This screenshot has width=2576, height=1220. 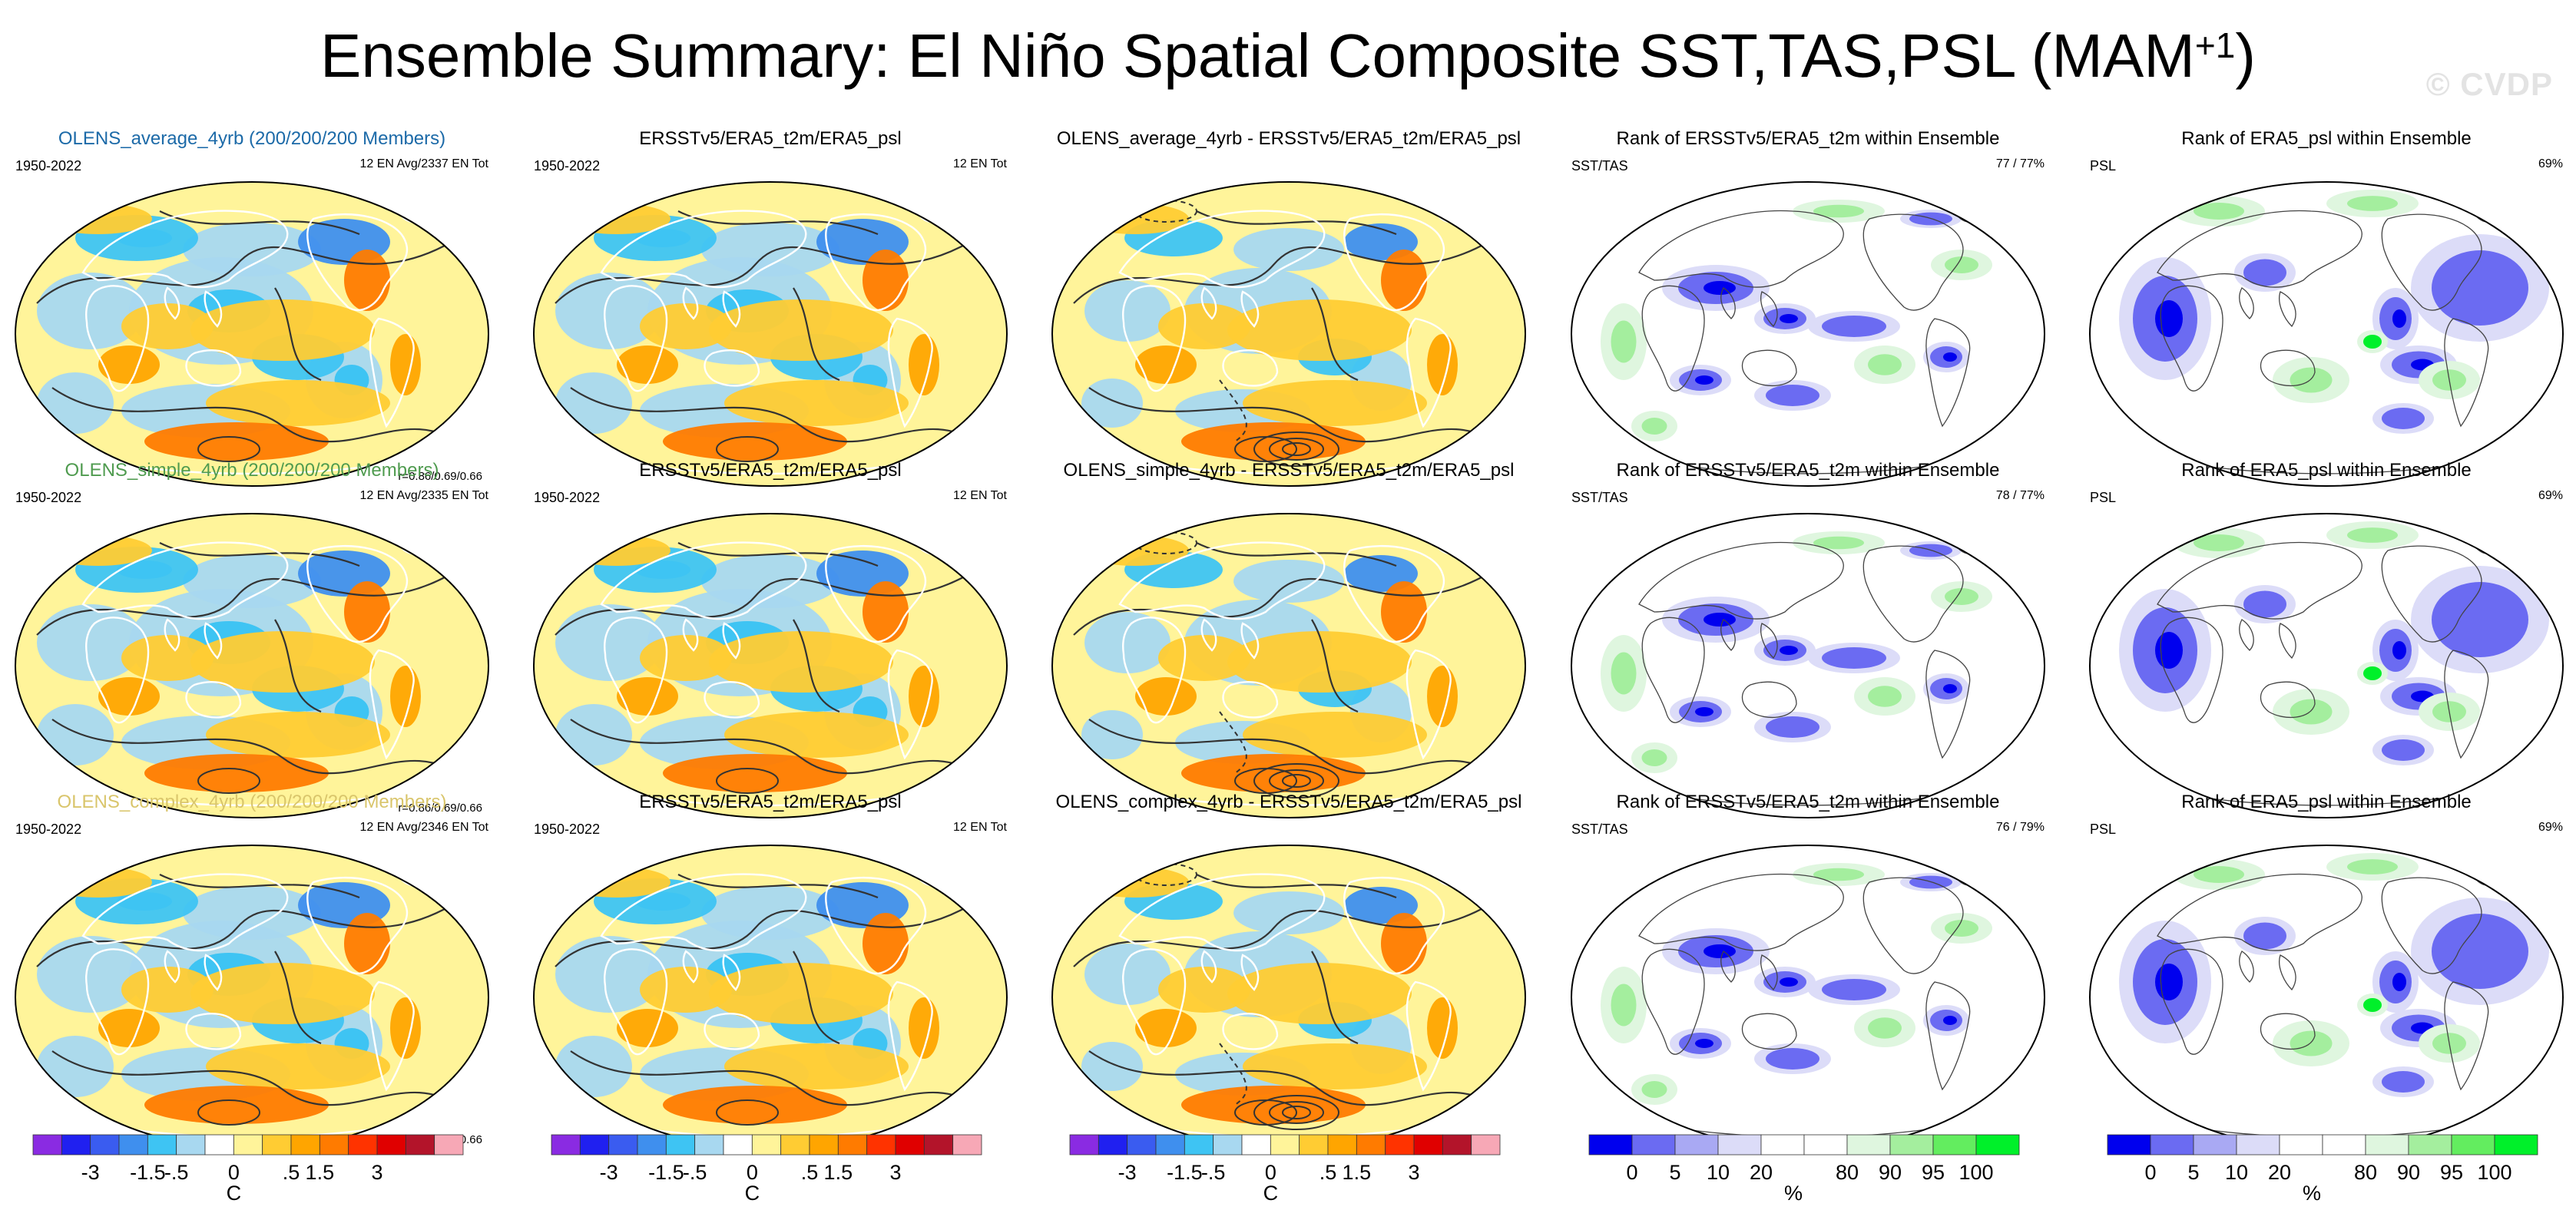 I want to click on colorbar-tick-label: 3, so click(x=1413, y=1172).